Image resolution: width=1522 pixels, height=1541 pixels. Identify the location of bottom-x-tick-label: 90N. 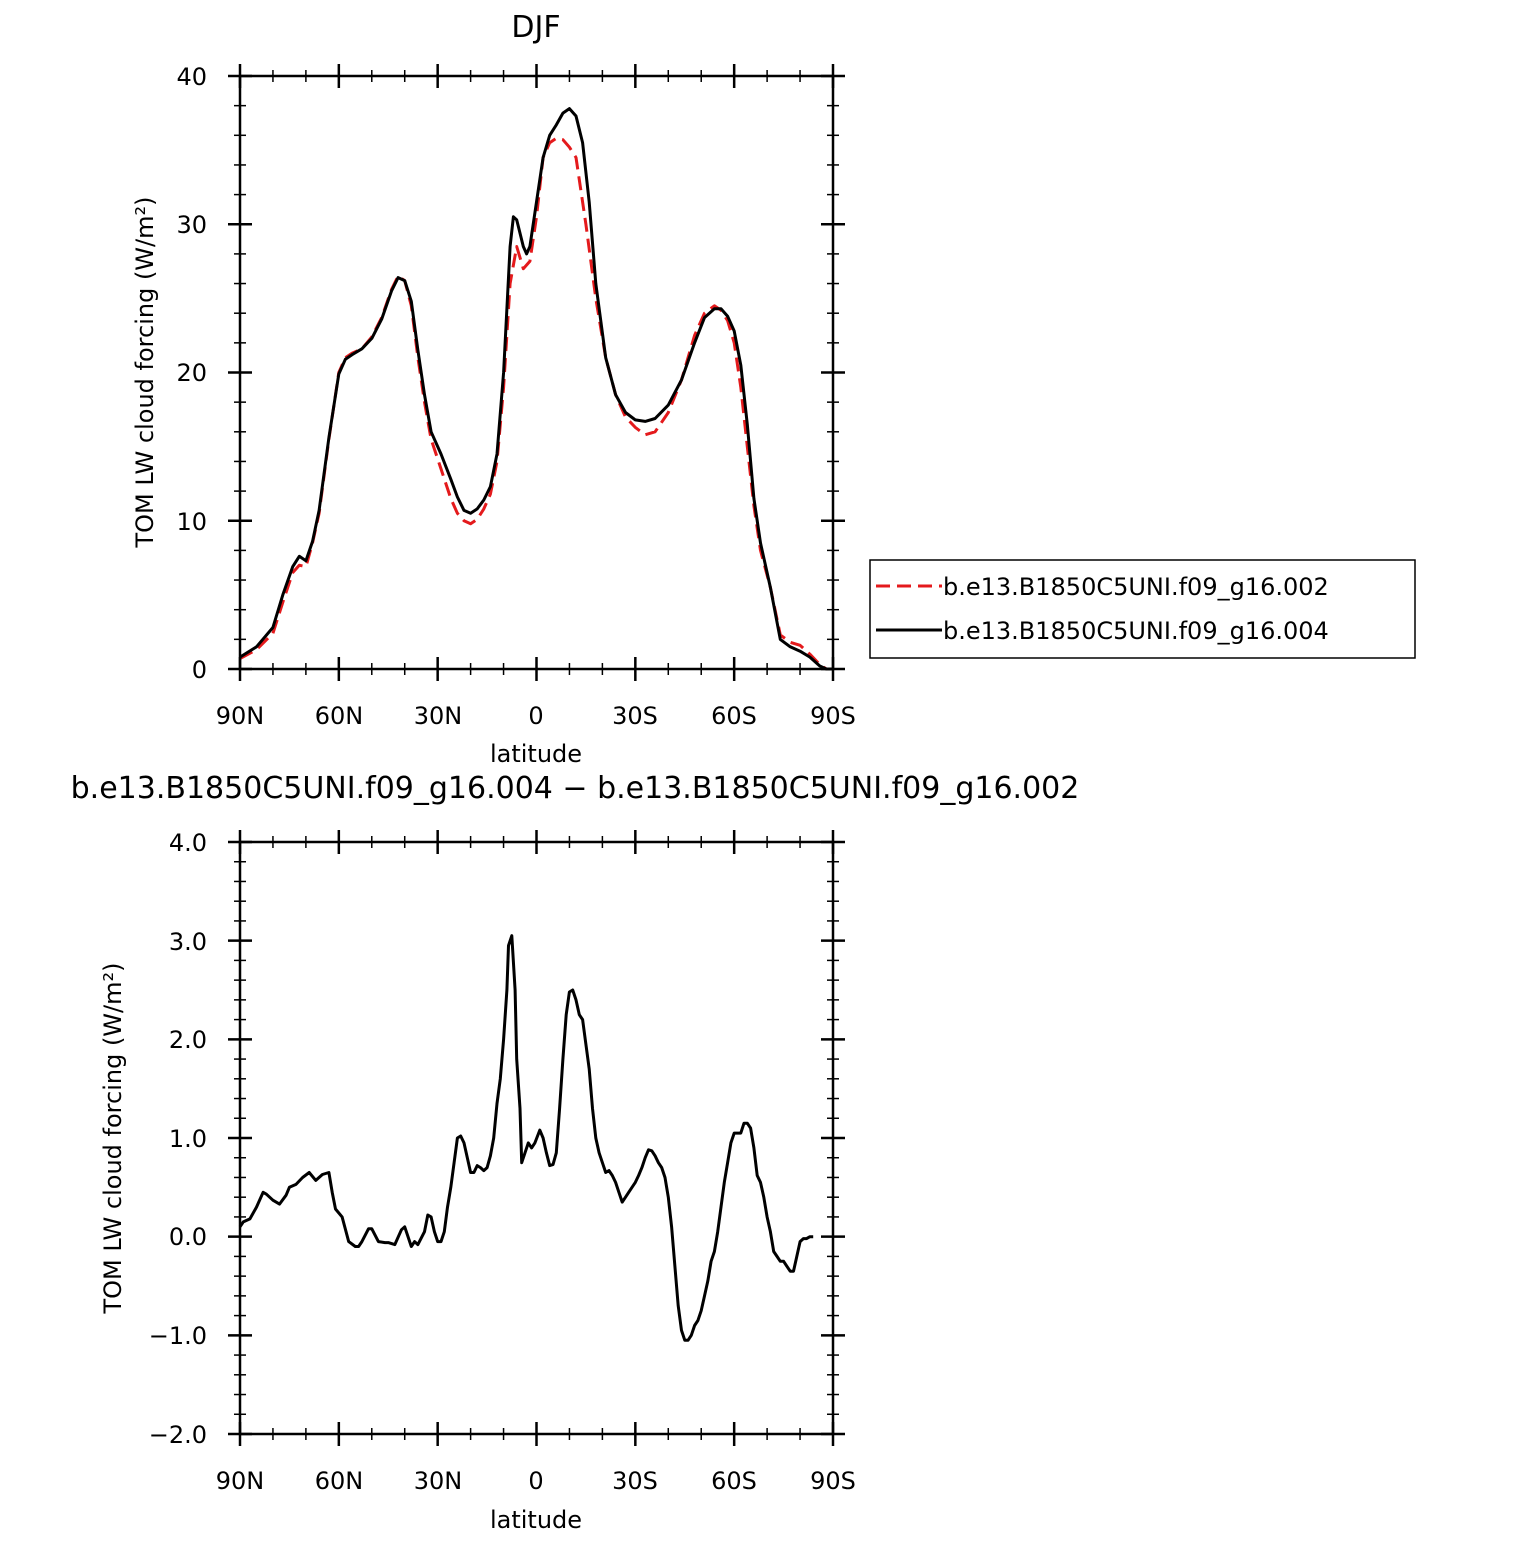
(240, 1481).